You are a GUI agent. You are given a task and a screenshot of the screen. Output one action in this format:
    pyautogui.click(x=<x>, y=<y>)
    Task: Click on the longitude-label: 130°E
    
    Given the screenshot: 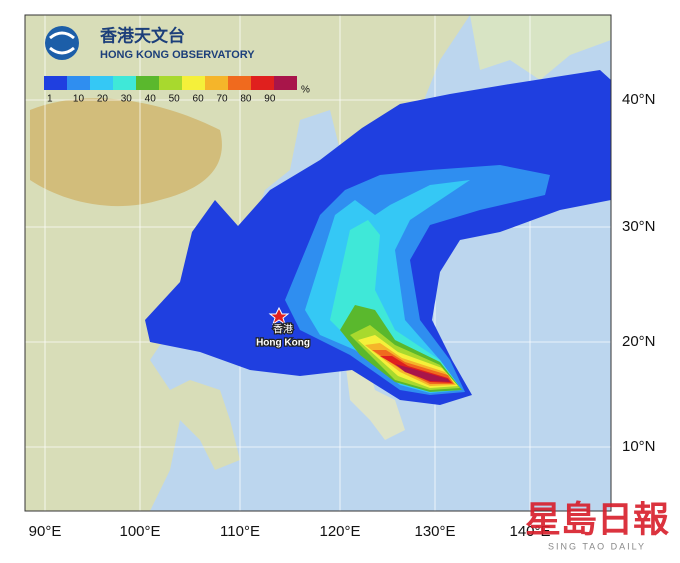 What is the action you would take?
    pyautogui.click(x=434, y=531)
    